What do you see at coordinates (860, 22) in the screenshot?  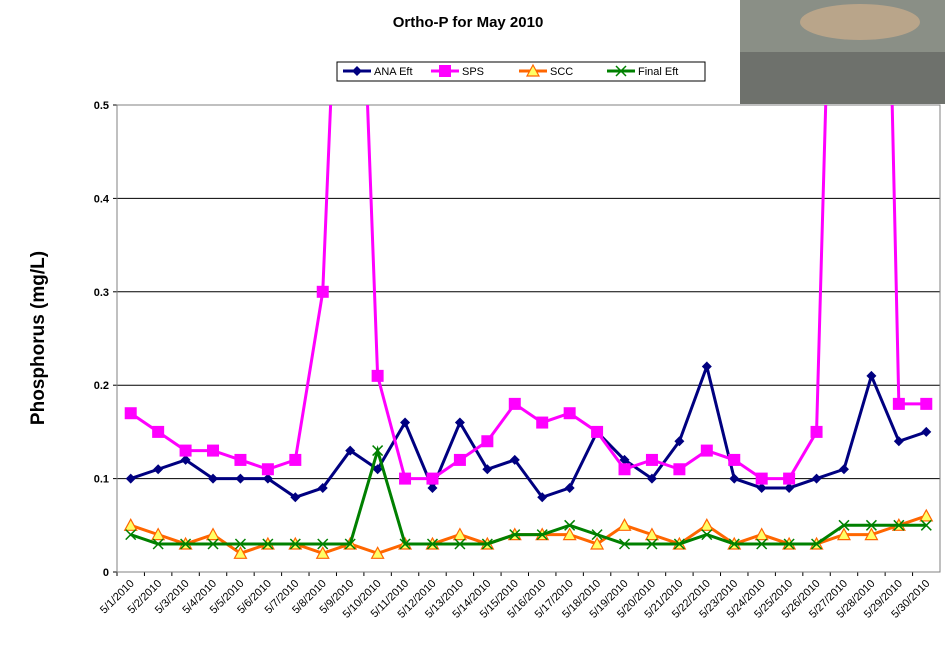 I see `photo-ground` at bounding box center [860, 22].